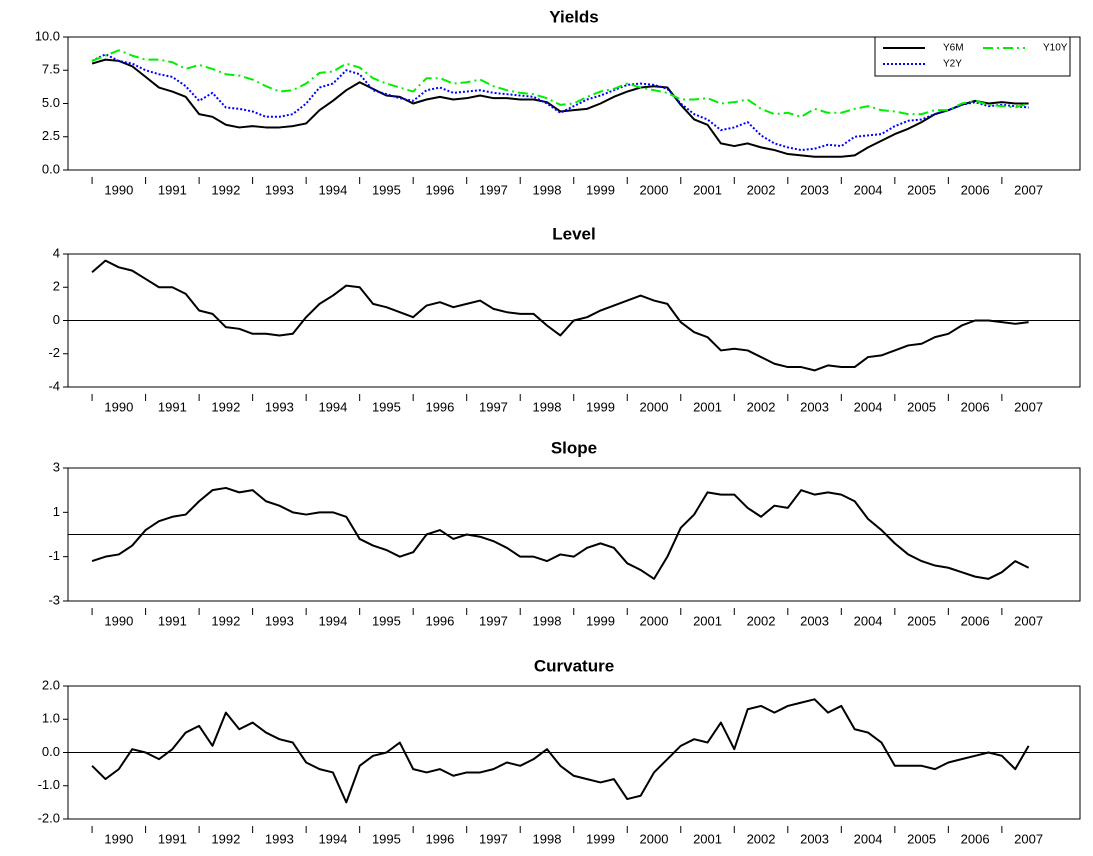 The width and height of the screenshot is (1093, 856). I want to click on y-tick-label: -1, so click(54, 555).